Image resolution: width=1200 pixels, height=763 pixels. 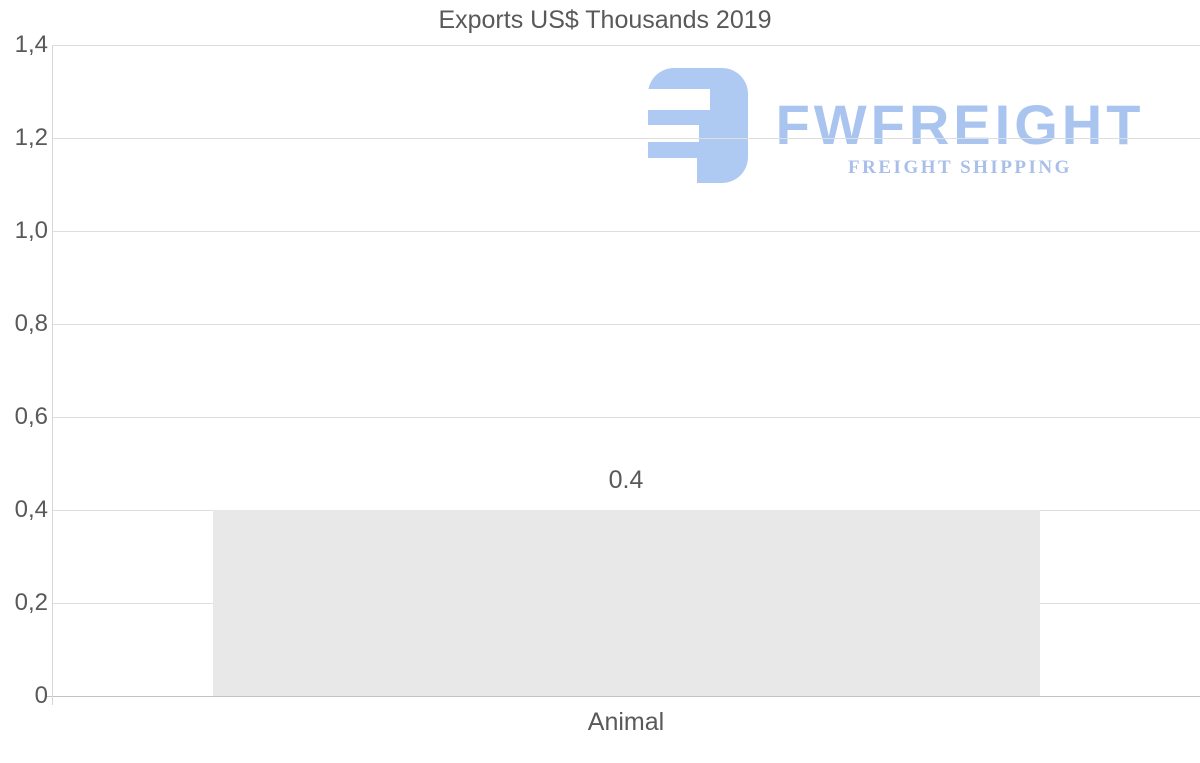 What do you see at coordinates (52, 375) in the screenshot?
I see `y-axis-line` at bounding box center [52, 375].